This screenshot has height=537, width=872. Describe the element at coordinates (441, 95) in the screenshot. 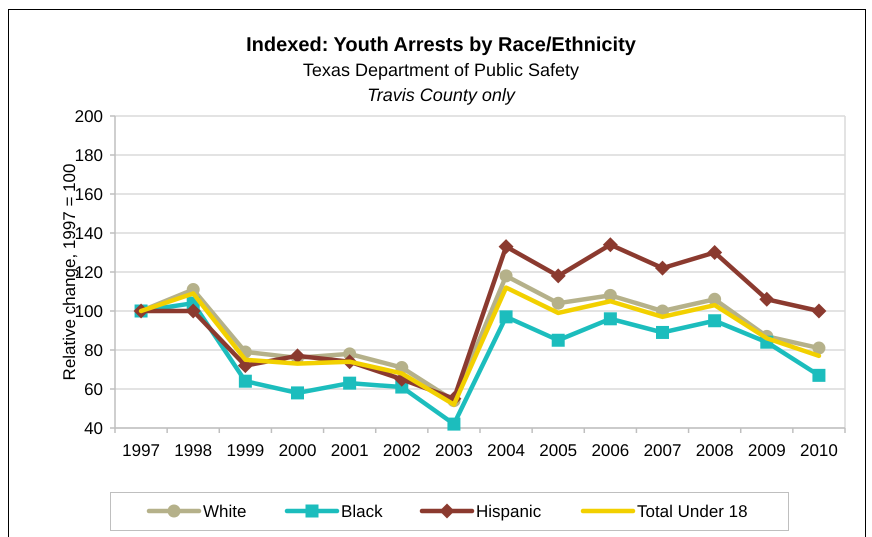

I see `text: Travis County only` at that location.